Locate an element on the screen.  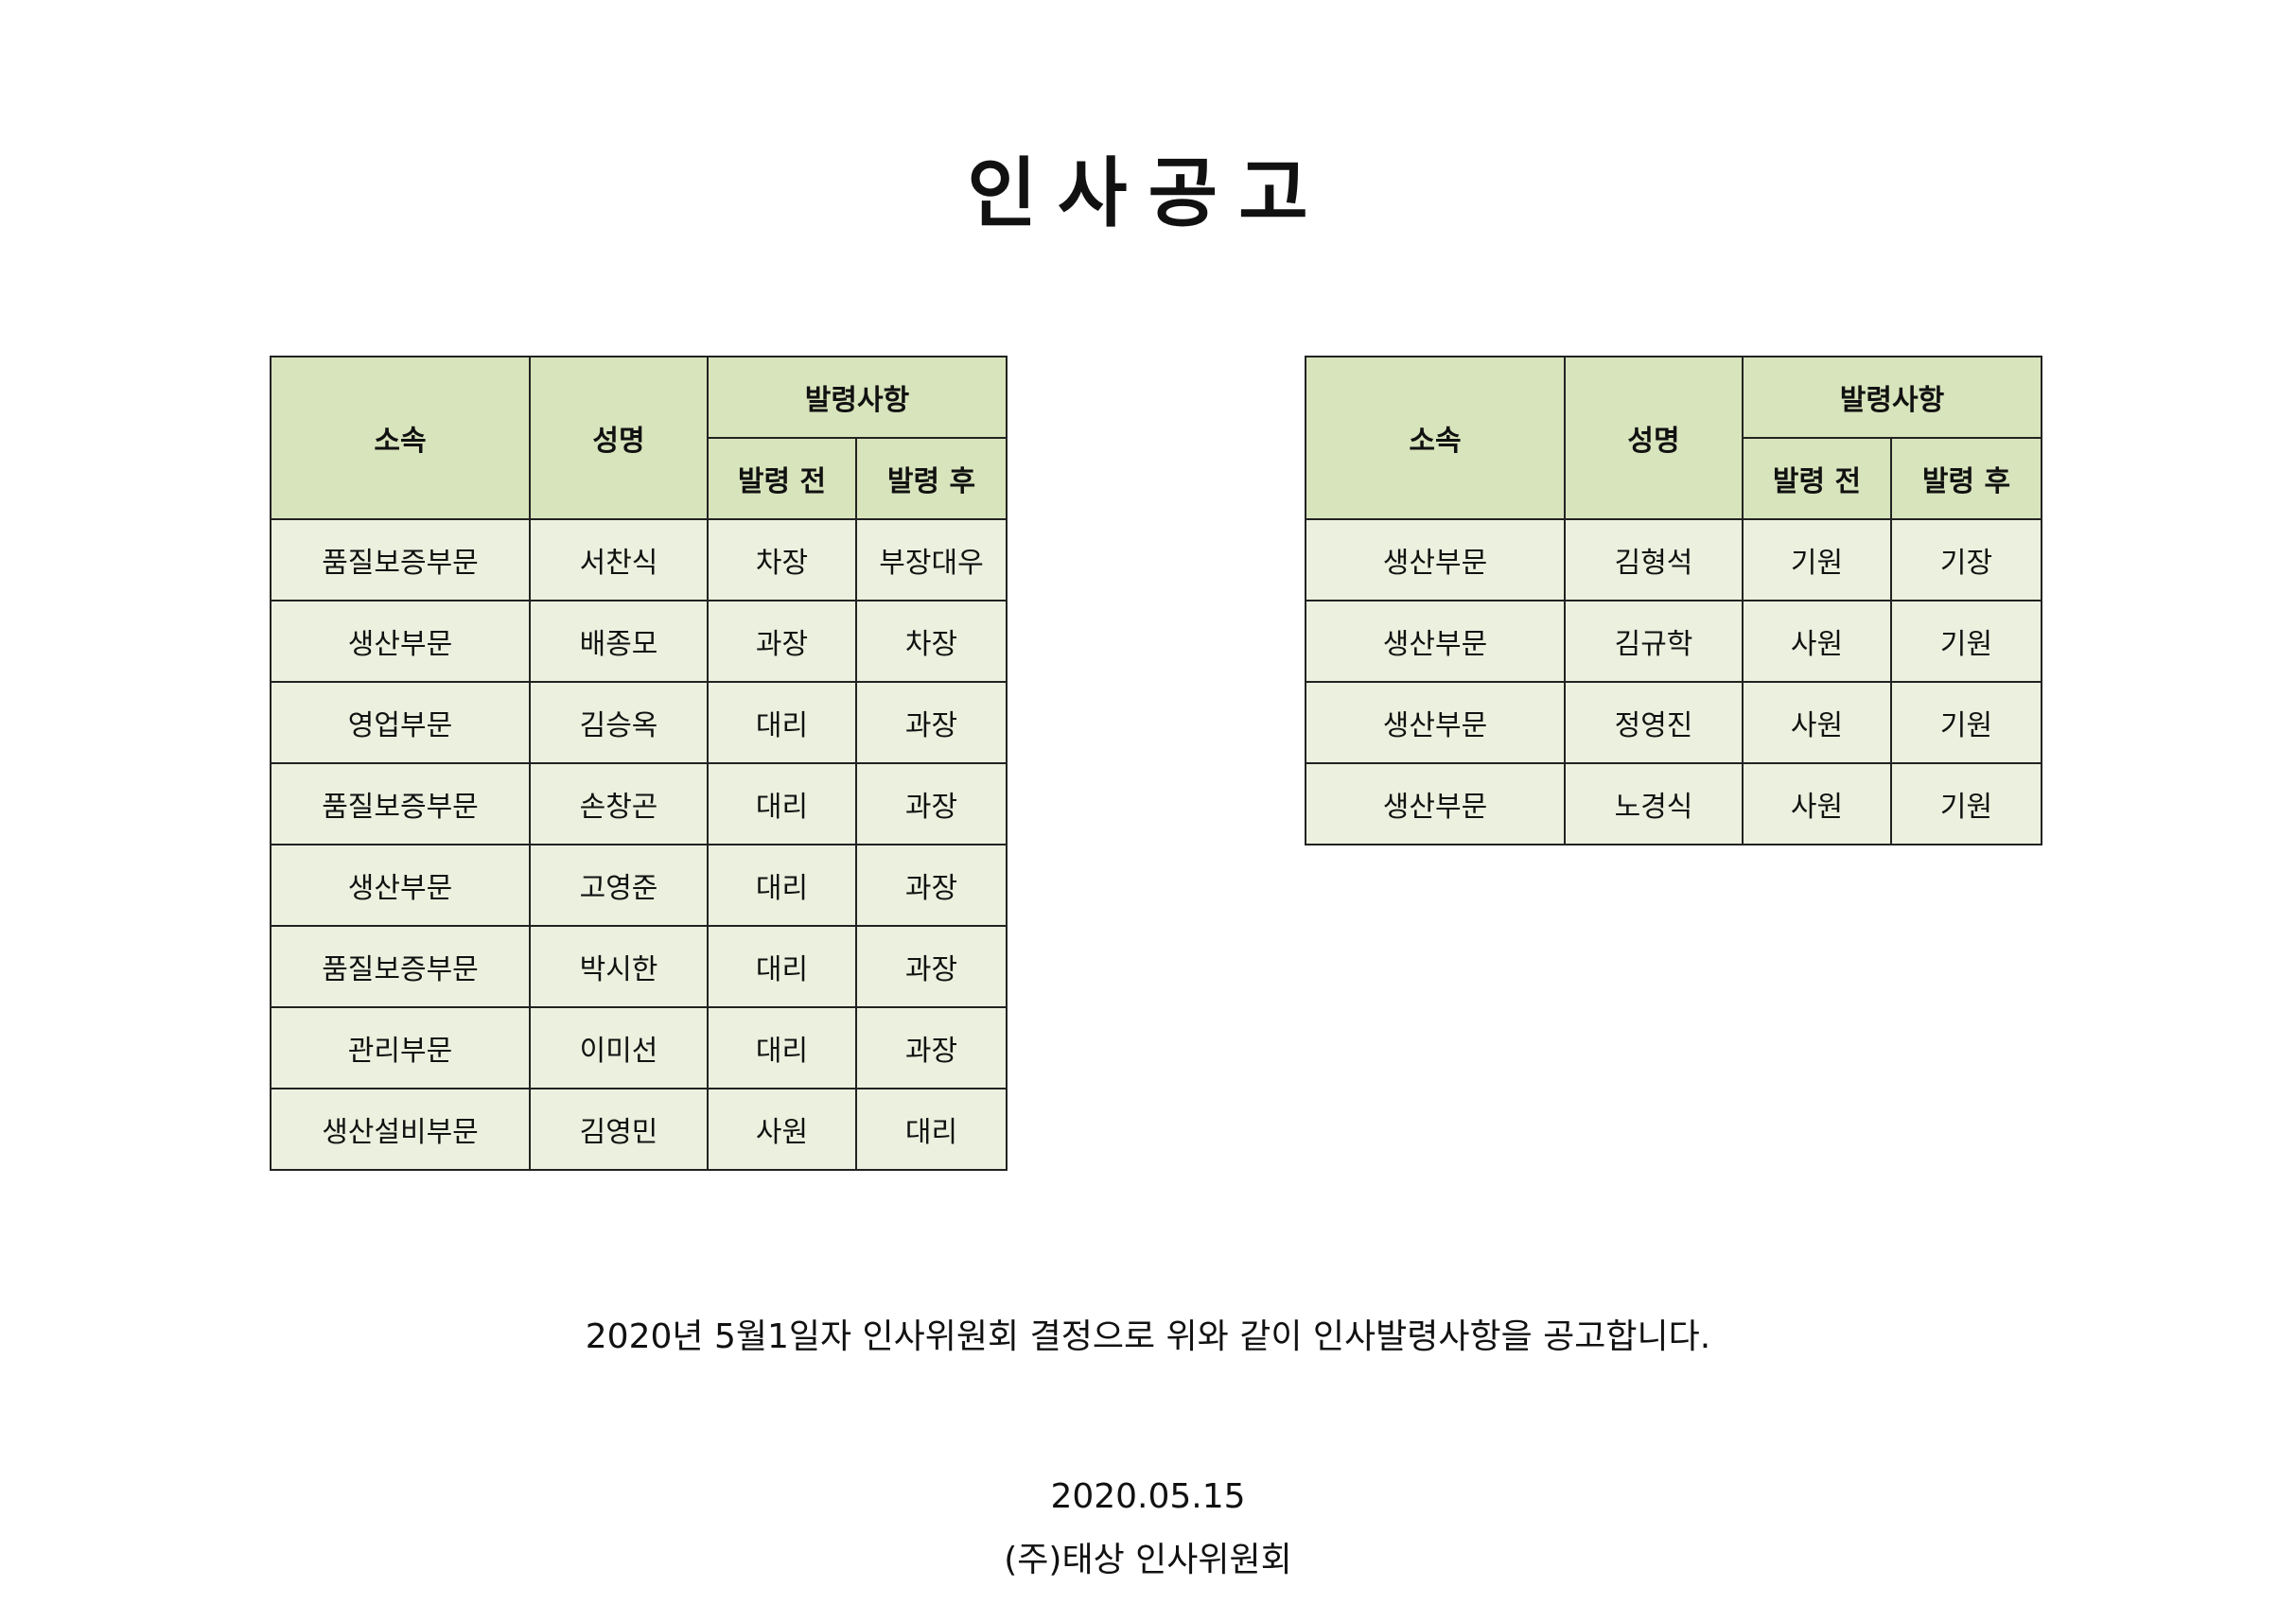
table-row: 품질보증부문 서찬식 차장 부장대우 is located at coordinates (639, 559).